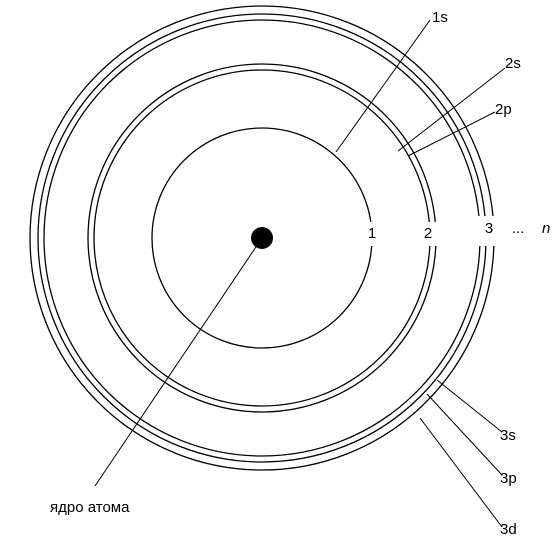  I want to click on shell-label: 1, so click(372, 233).